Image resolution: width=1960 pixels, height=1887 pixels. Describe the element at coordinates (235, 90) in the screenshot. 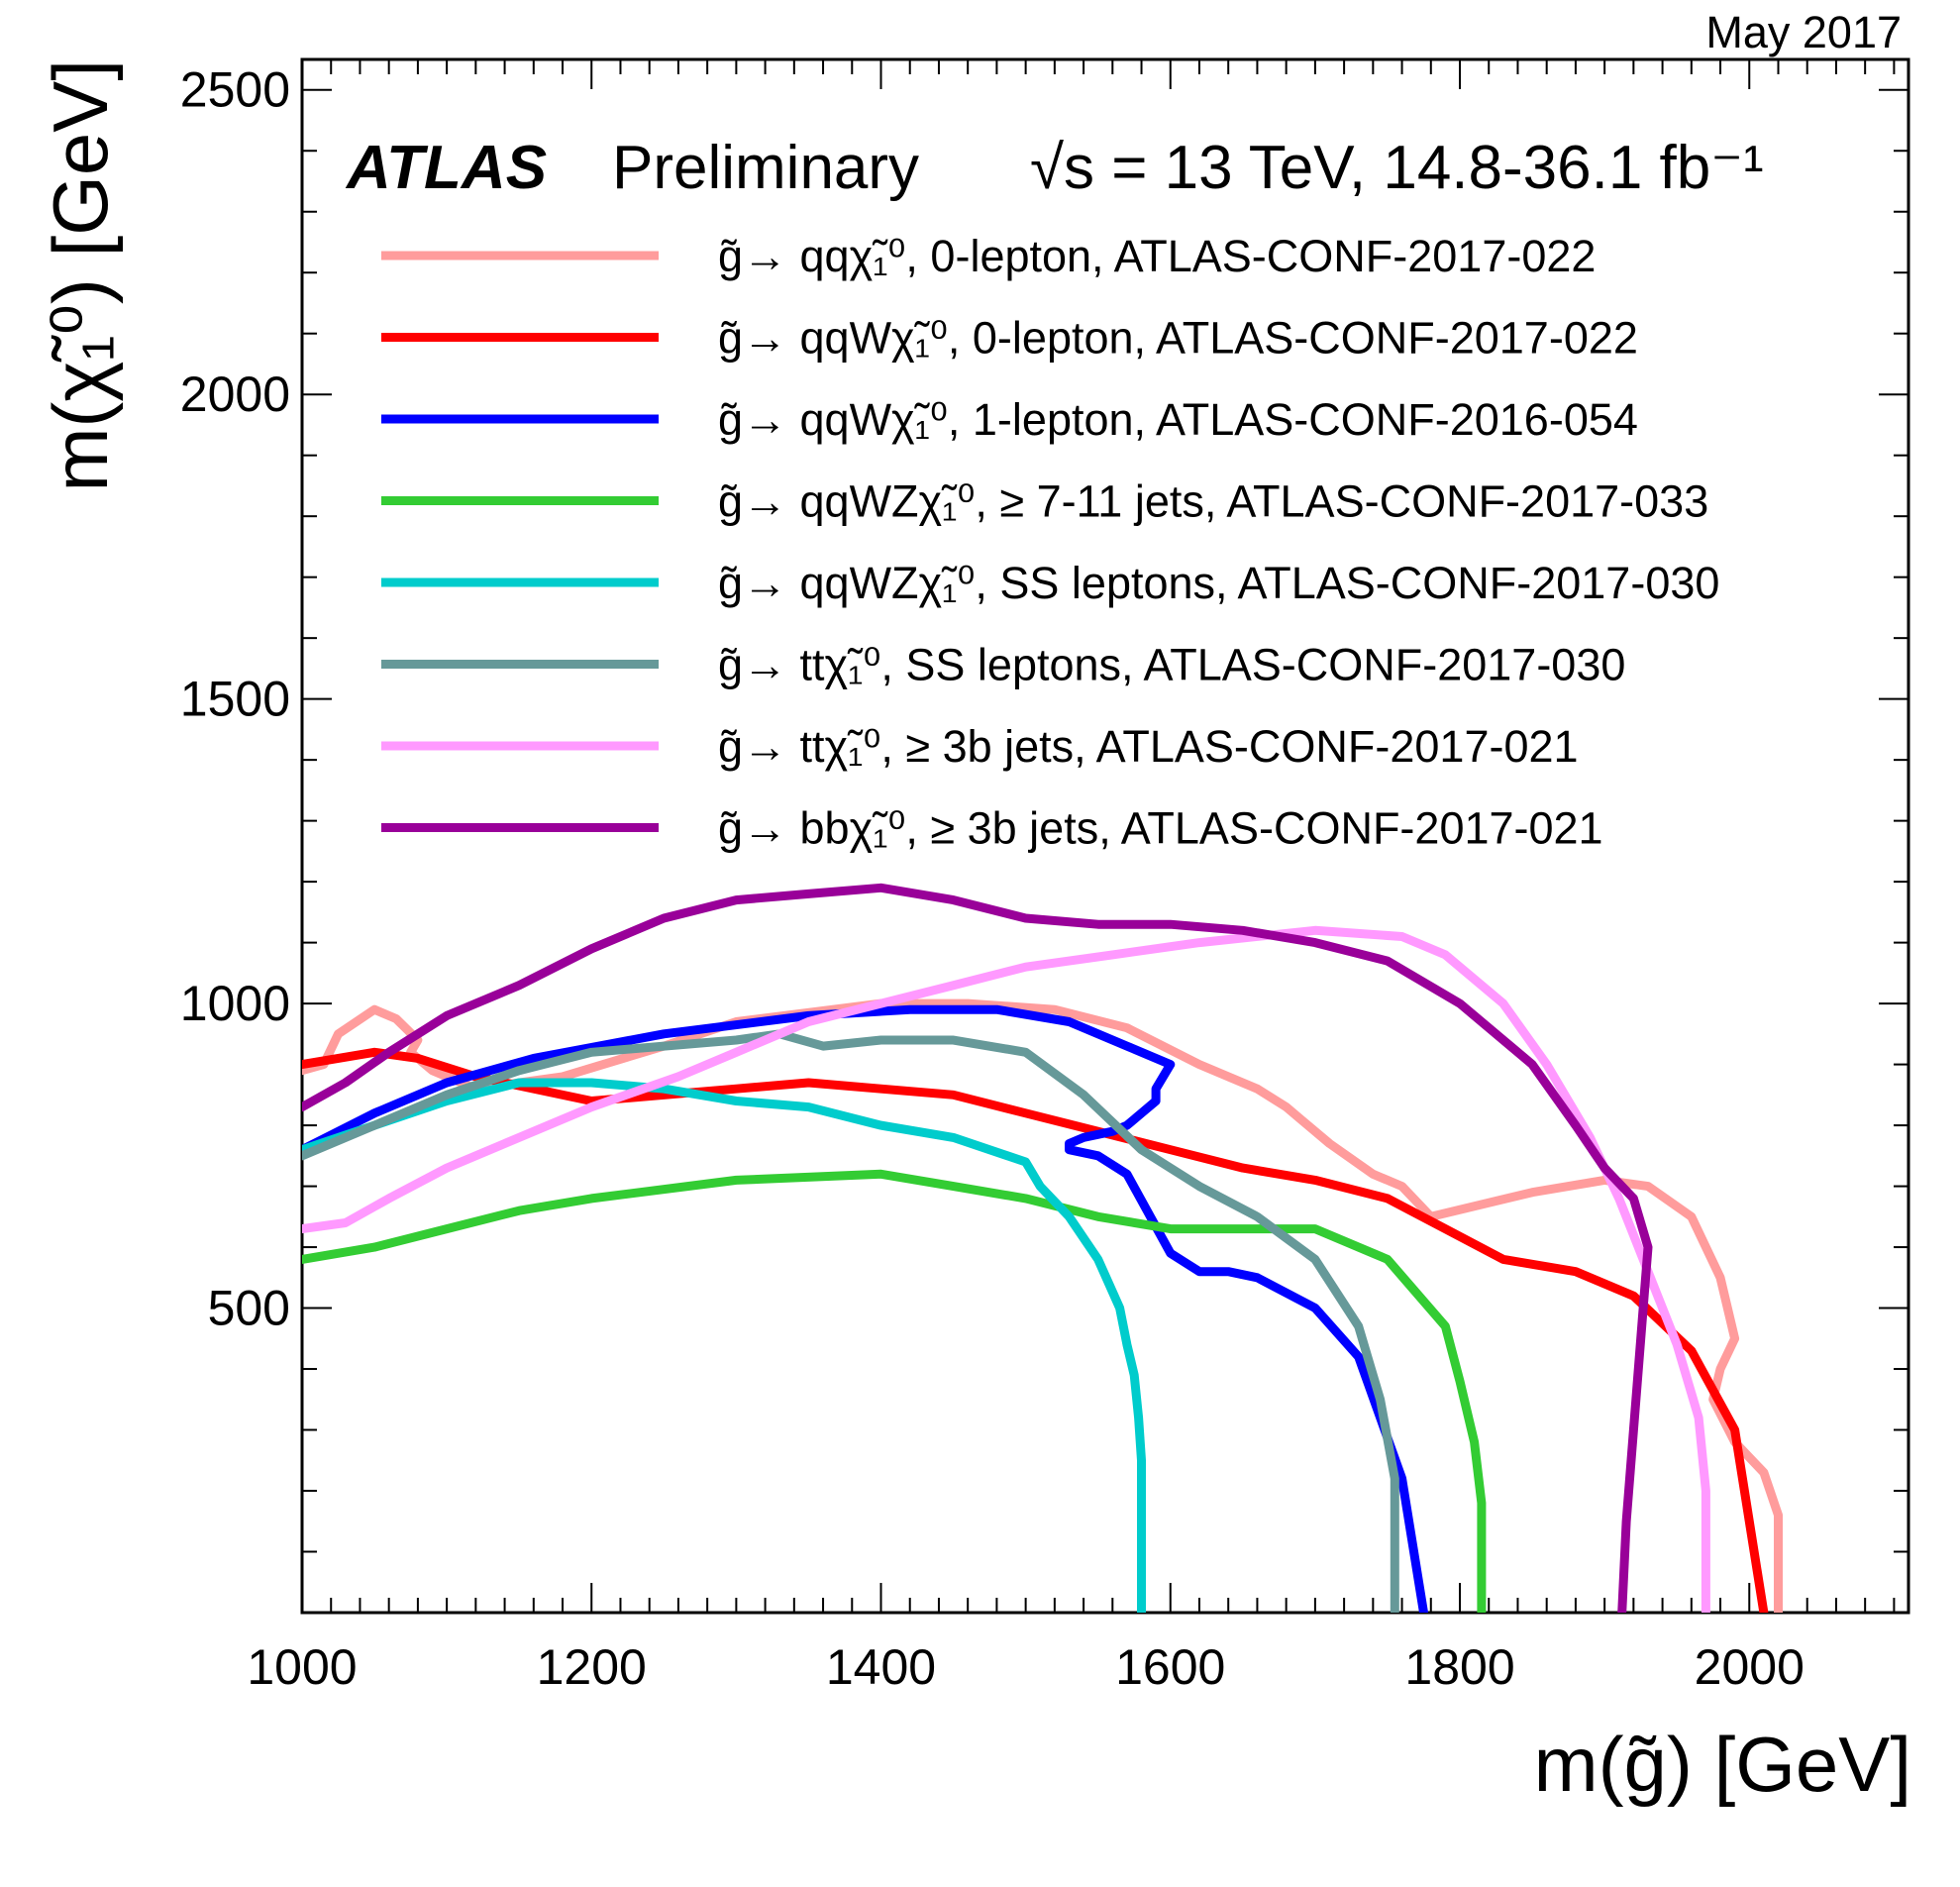

I see `y-tick-label: 2500` at that location.